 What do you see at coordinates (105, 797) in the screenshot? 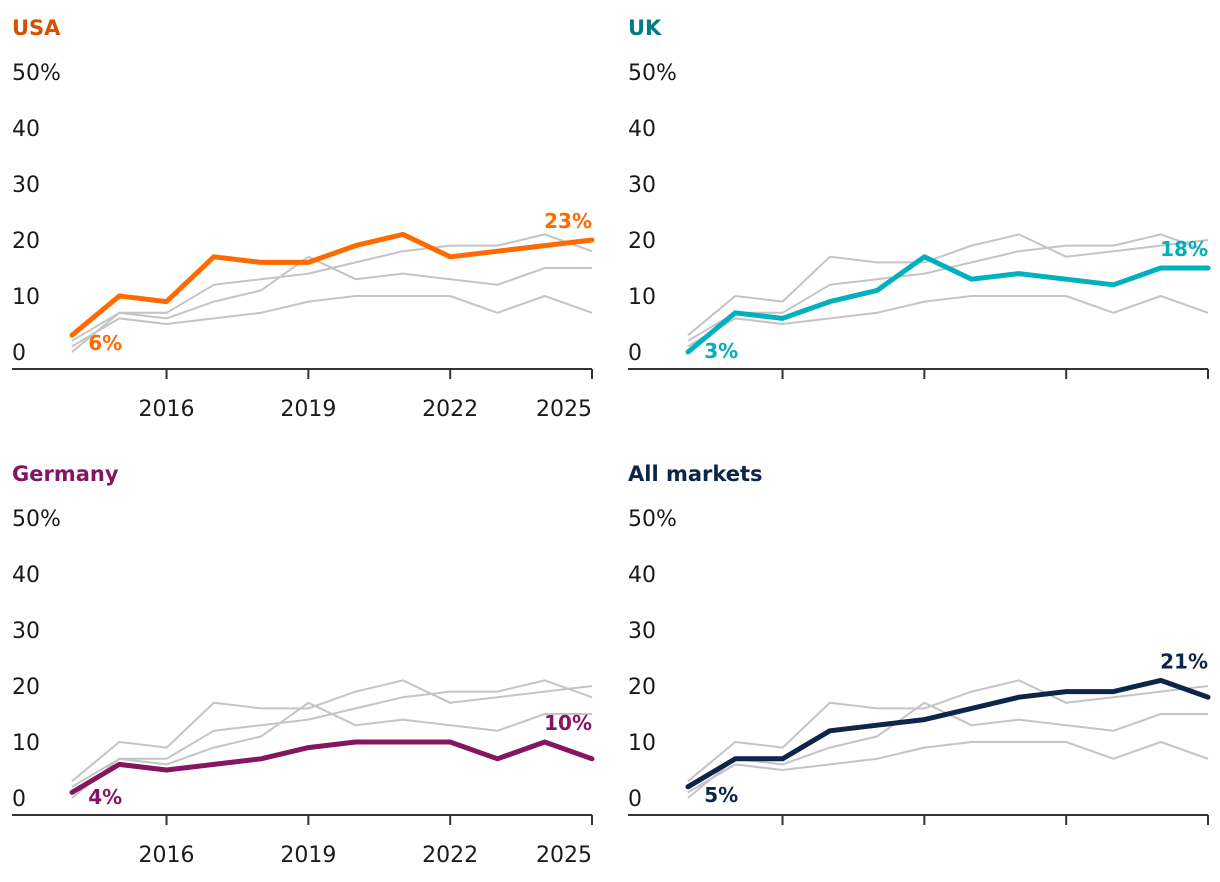
I see `start-value-label: 4%` at bounding box center [105, 797].